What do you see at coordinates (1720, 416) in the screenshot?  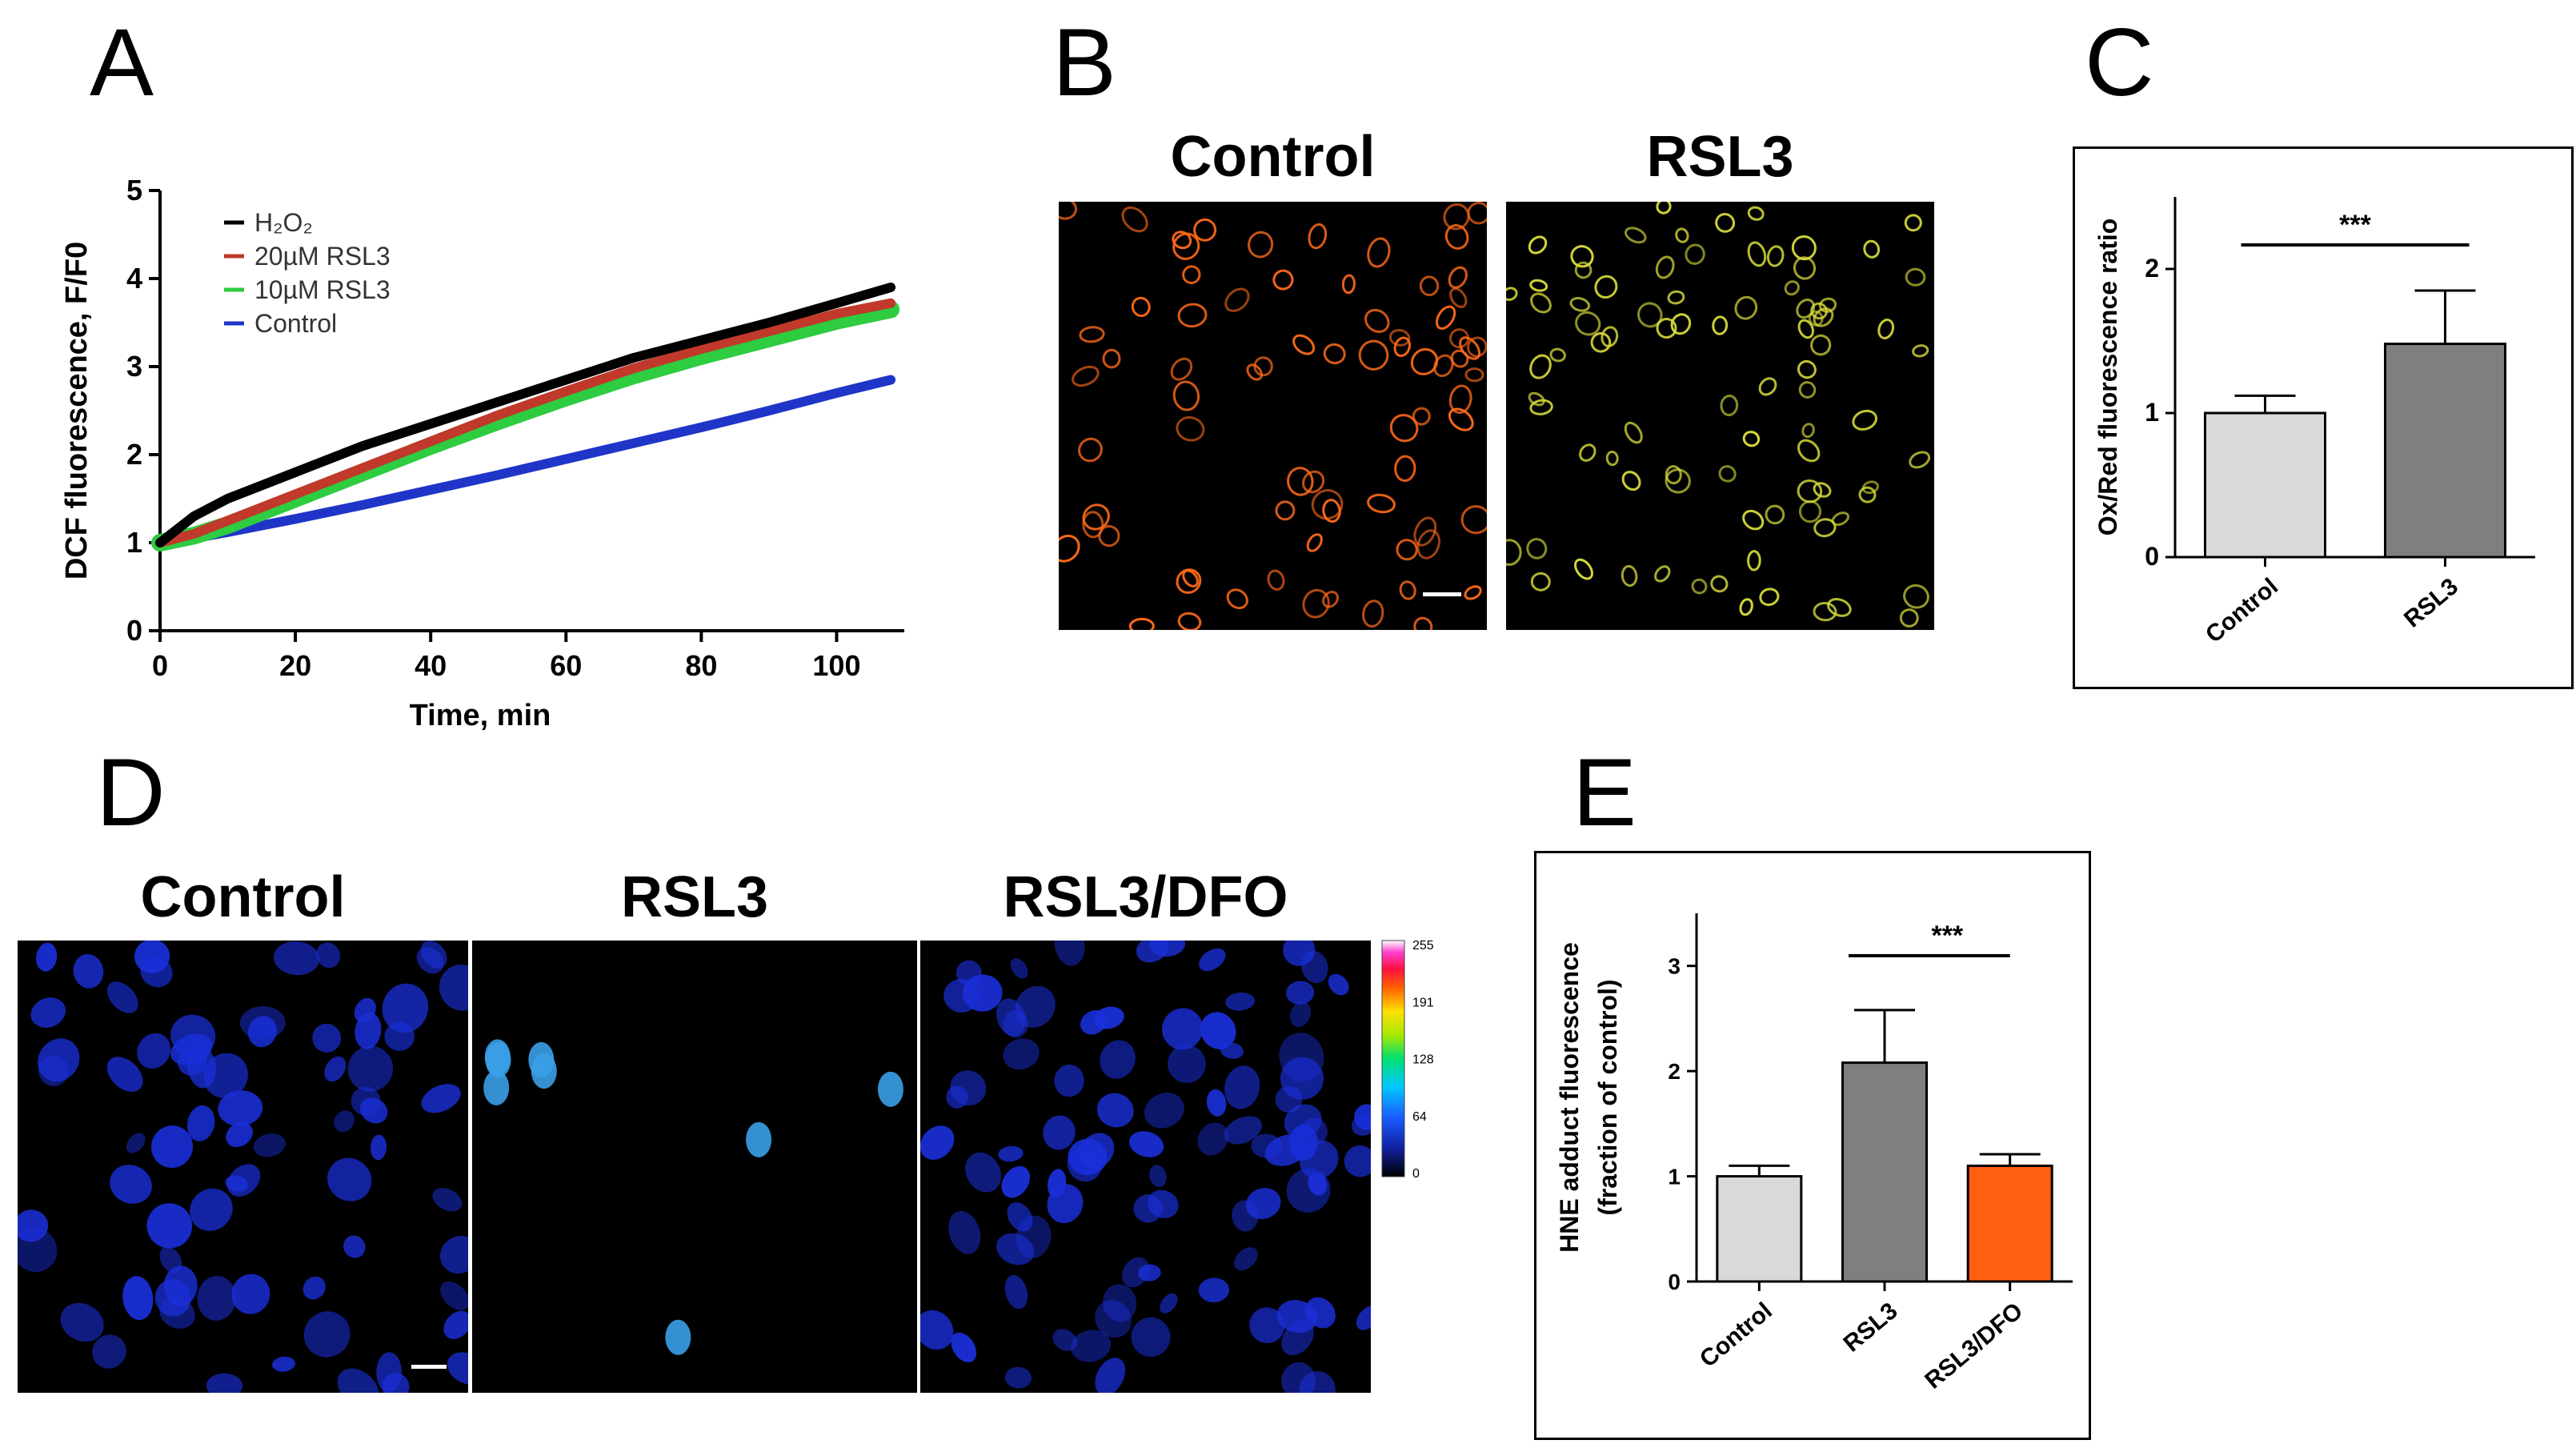 I see `micrograph-b-rsl3` at bounding box center [1720, 416].